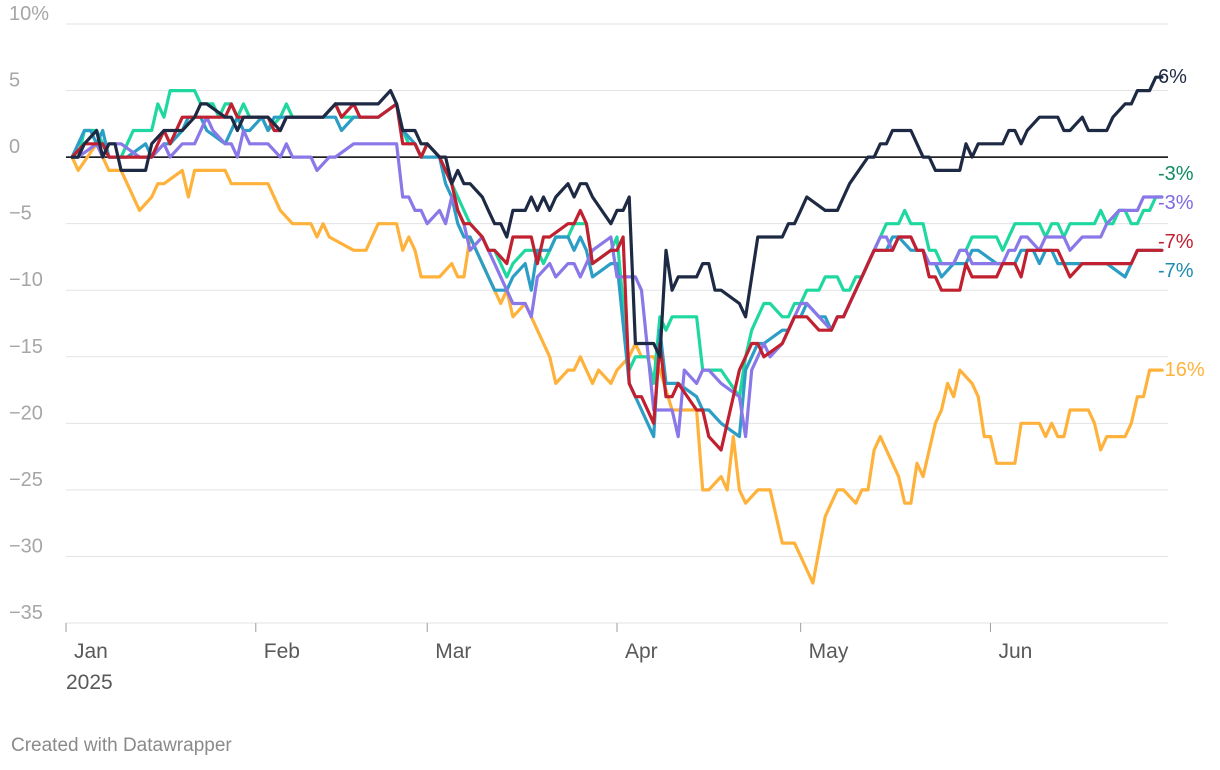 The image size is (1220, 770). Describe the element at coordinates (1172, 77) in the screenshot. I see `series-end-label: 6%` at that location.